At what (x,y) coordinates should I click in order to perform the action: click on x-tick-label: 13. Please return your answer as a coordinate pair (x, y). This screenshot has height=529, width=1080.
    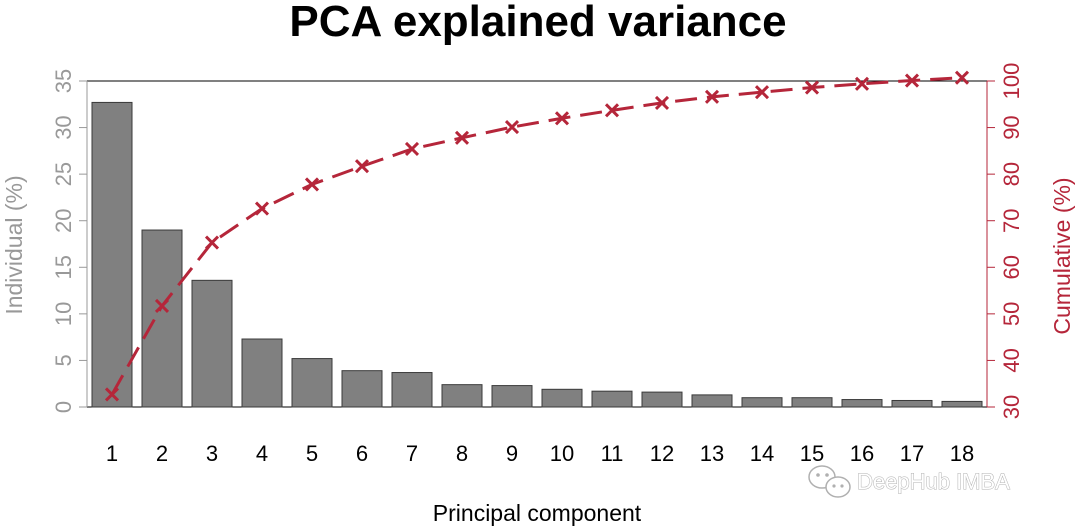
    Looking at the image, I should click on (712, 453).